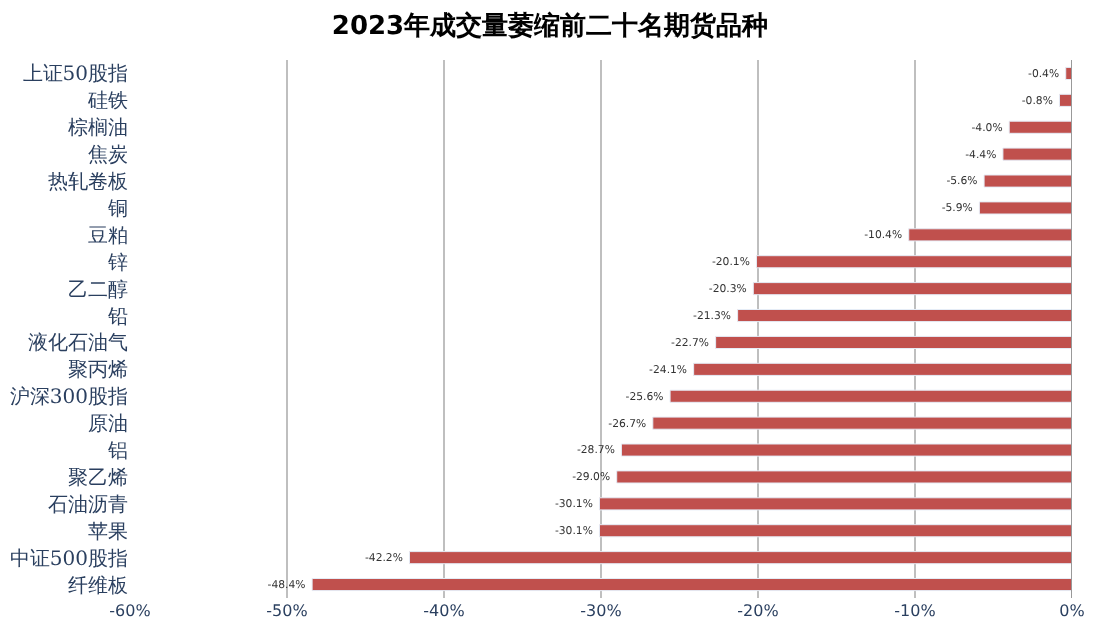 This screenshot has width=1100, height=642. Describe the element at coordinates (117, 452) in the screenshot. I see `y-tick-label: 铝` at that location.